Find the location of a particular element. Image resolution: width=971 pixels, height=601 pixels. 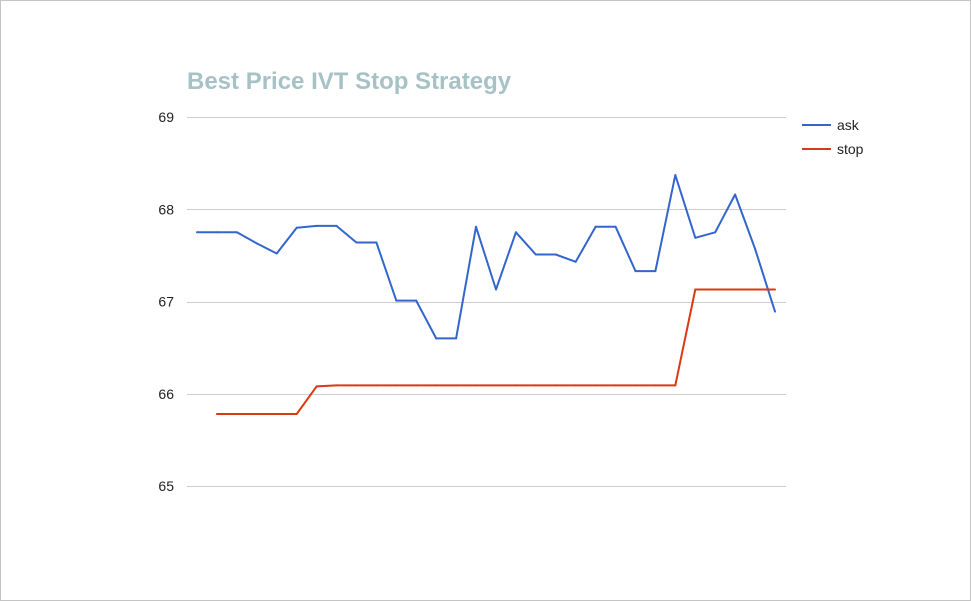

y-tick-label-67: 67 is located at coordinates (166, 302).